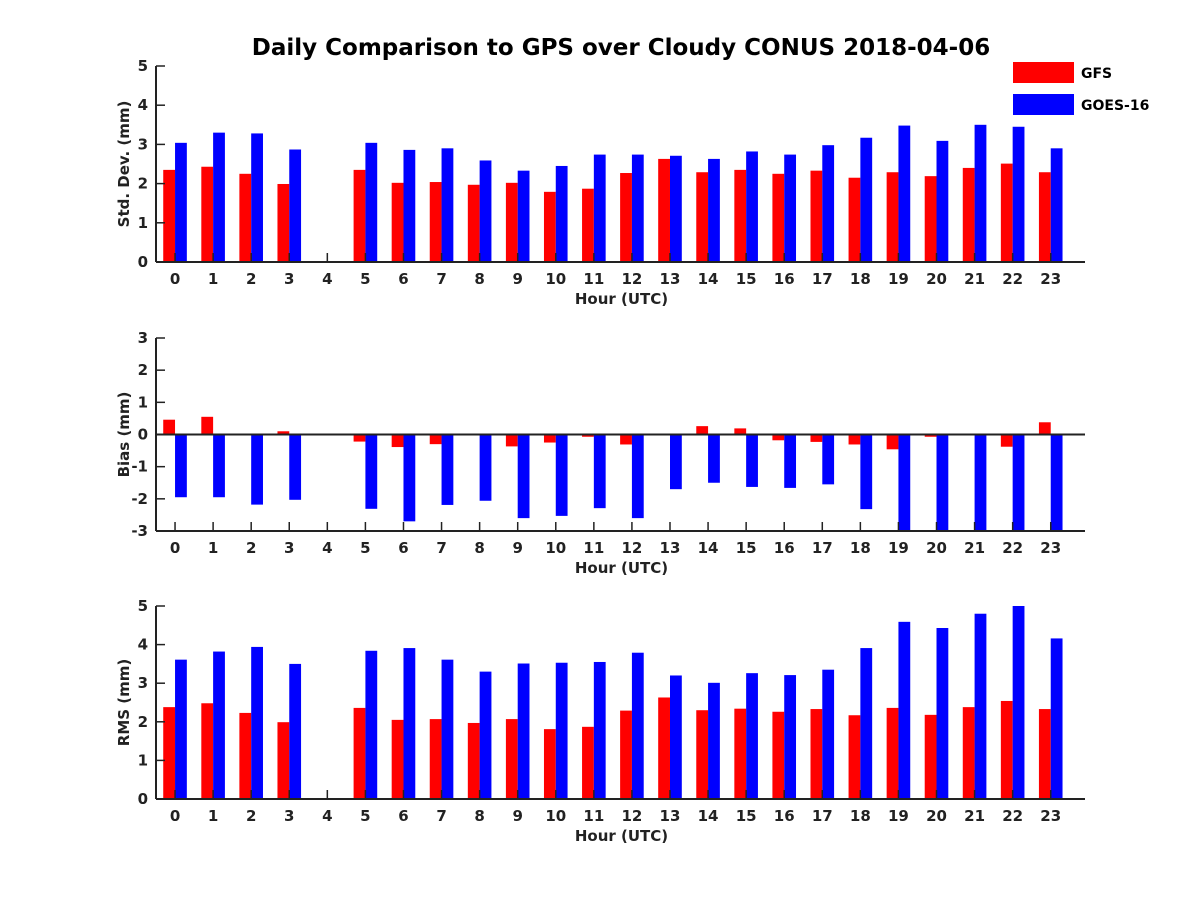 Image resolution: width=1200 pixels, height=900 pixels. Describe the element at coordinates (143, 435) in the screenshot. I see `y-tick-label: 0` at that location.